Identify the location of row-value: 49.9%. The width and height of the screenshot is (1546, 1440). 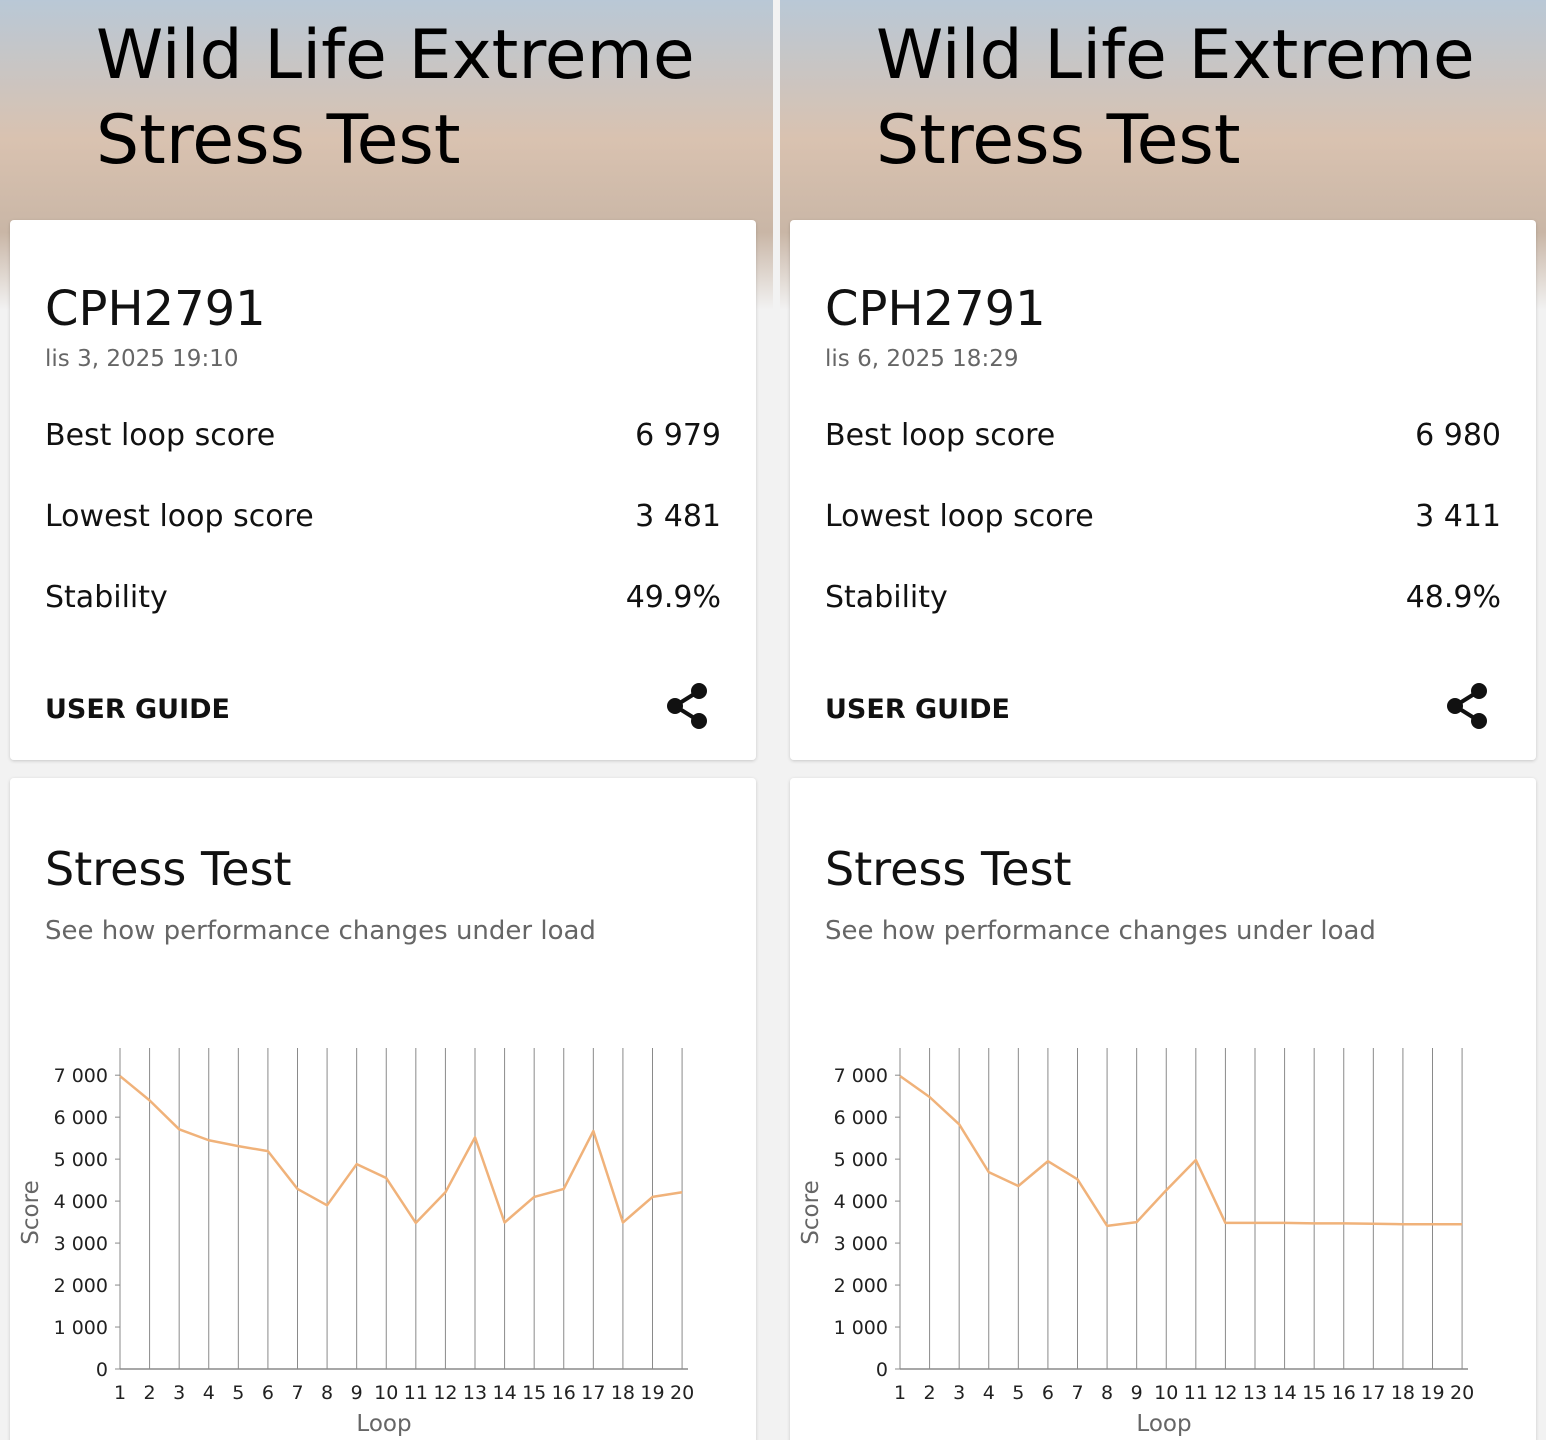
(673, 597).